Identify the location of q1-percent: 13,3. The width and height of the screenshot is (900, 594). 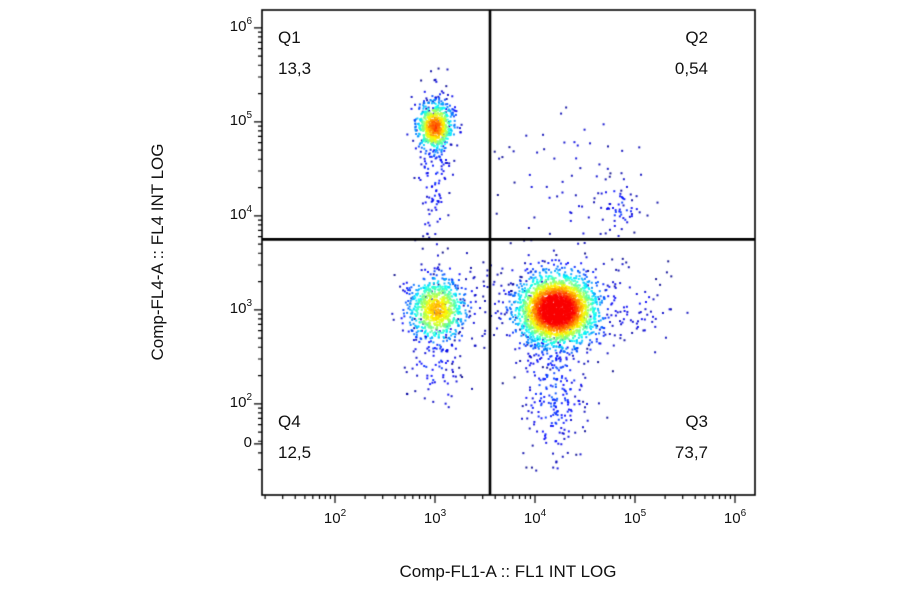
(295, 68).